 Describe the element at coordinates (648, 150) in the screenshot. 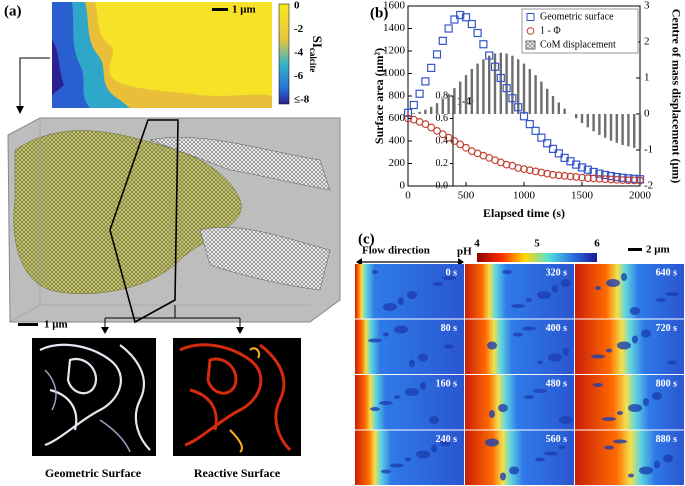

I see `y2-tick-label: -1` at that location.